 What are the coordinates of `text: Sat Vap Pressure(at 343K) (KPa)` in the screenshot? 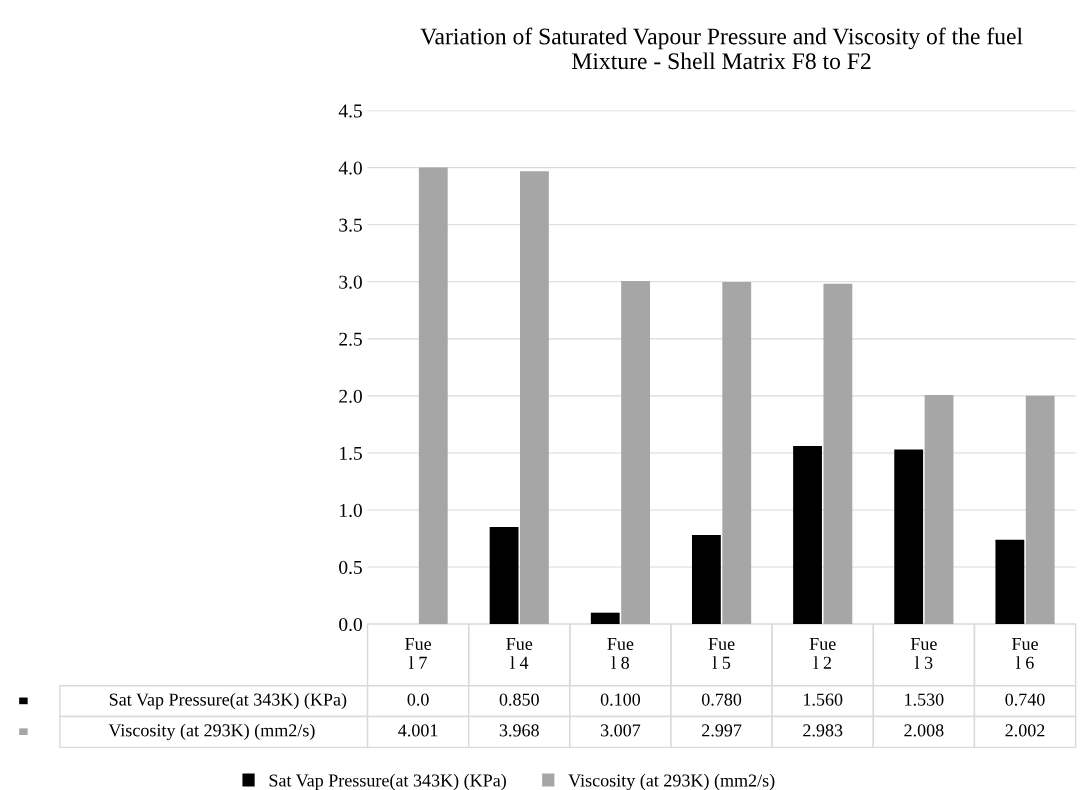 It's located at (228, 701).